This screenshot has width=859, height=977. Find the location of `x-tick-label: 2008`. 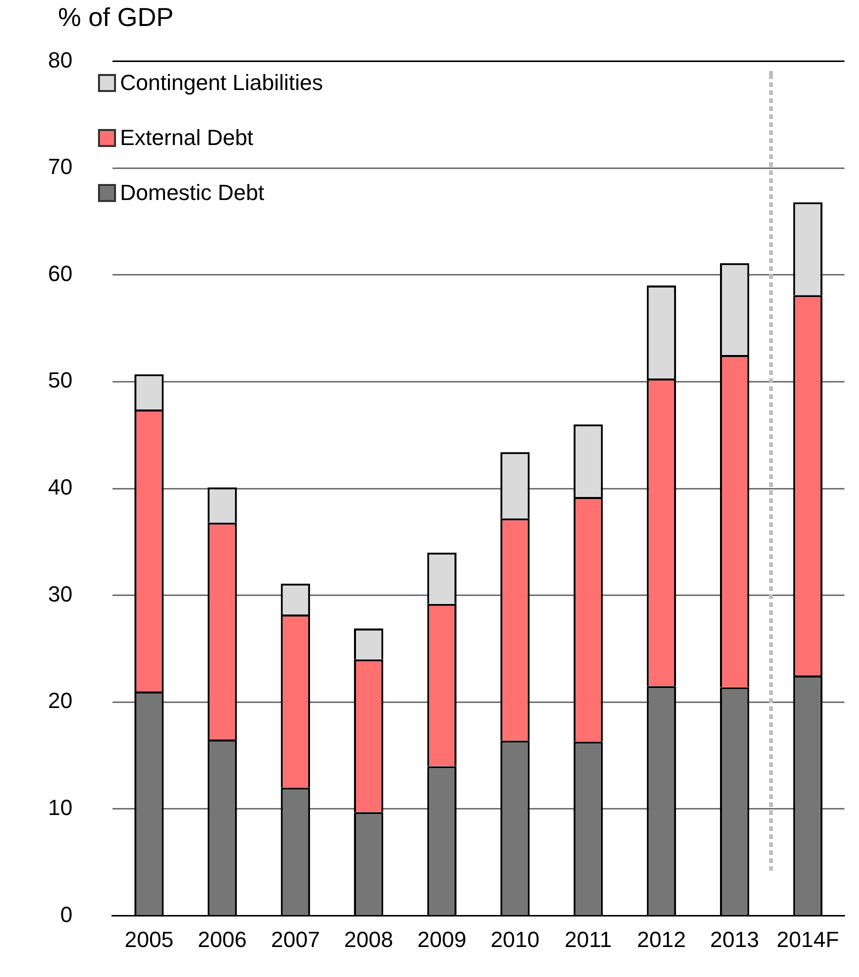

x-tick-label: 2008 is located at coordinates (369, 939).